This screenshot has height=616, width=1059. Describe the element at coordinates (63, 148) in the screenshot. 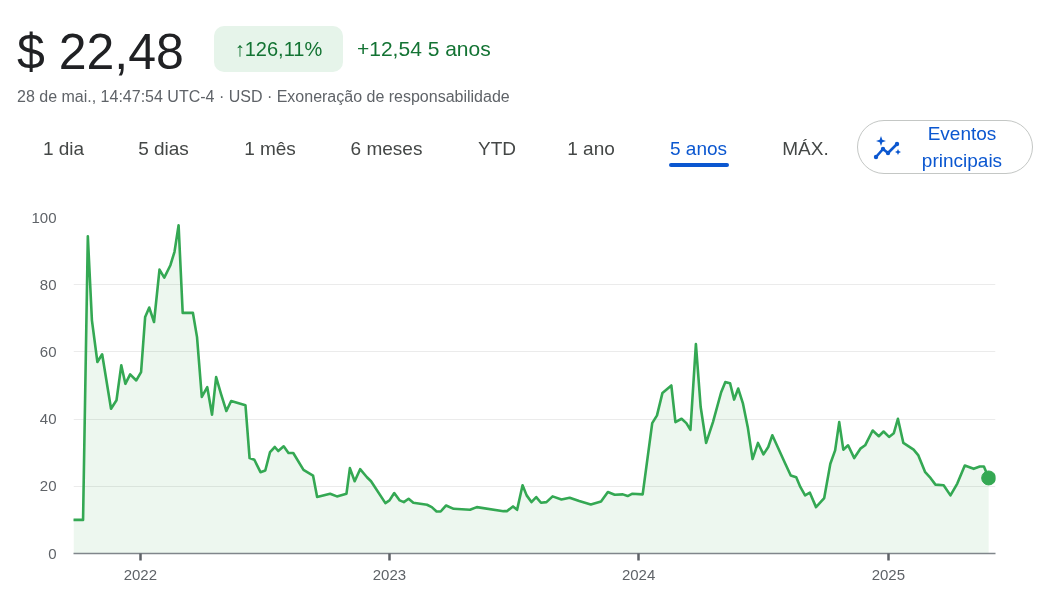

I see `text: 1 dia` at that location.